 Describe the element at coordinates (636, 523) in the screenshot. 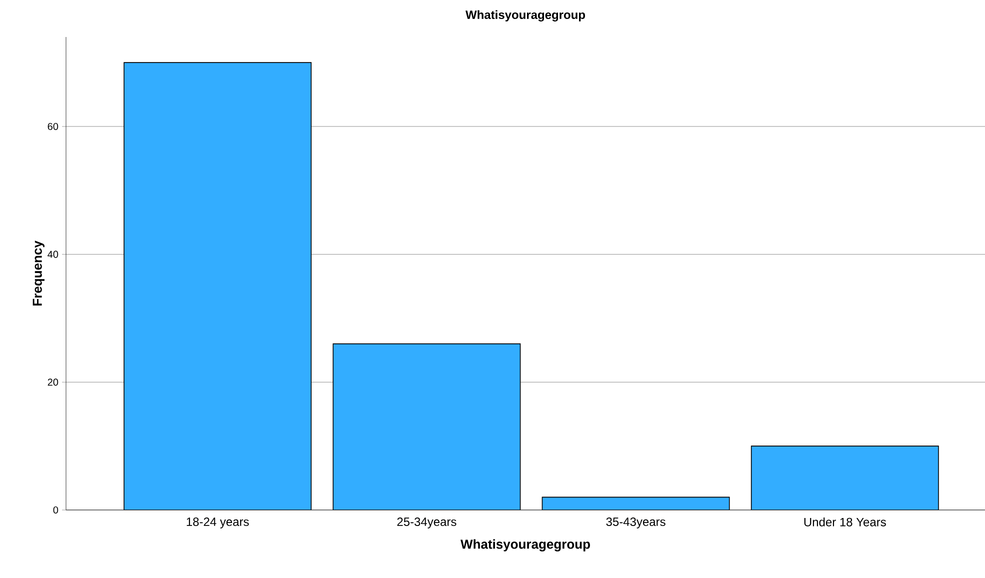

I see `x-tick-label: 35-43years` at that location.